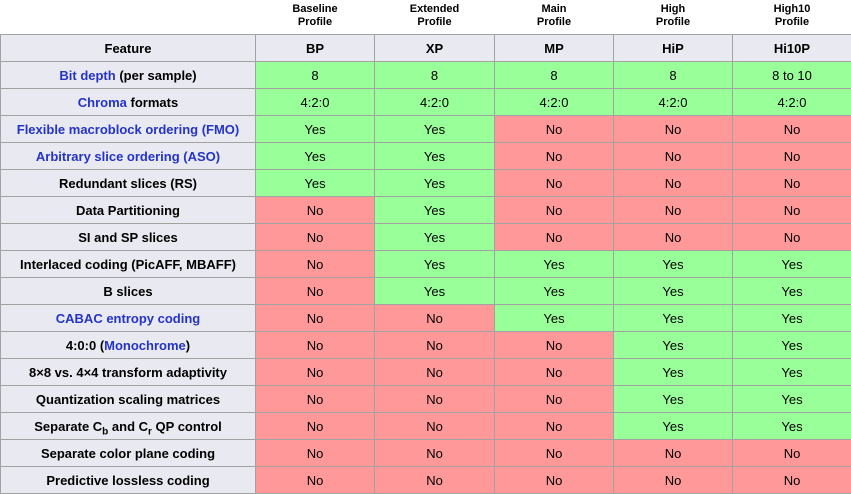 This screenshot has height=494, width=851. Describe the element at coordinates (673, 9) in the screenshot. I see `profile-name-line1: High` at that location.